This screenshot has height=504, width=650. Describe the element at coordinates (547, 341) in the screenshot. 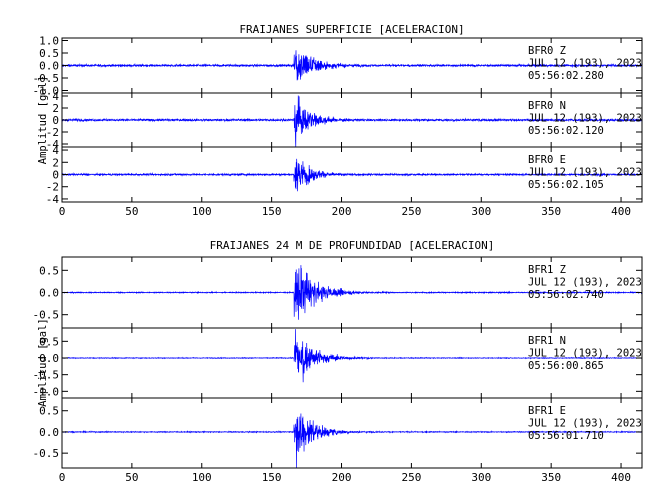

I see `station-label-line: BFR1 N` at that location.